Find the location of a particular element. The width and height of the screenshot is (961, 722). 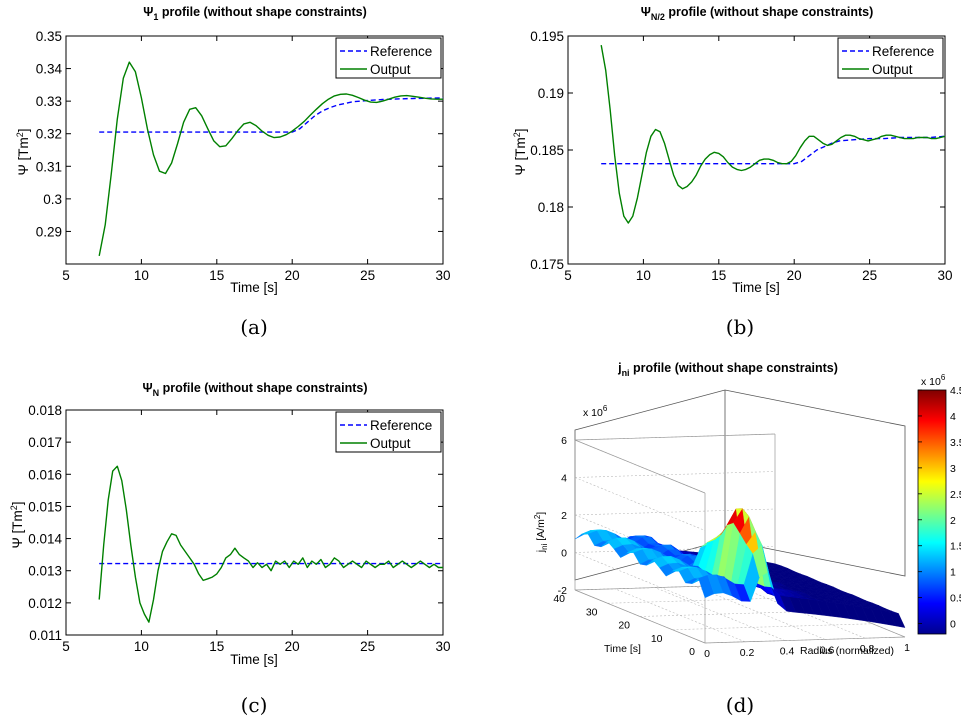

panel-c-ytick-label: 0.014 is located at coordinates (45, 539).